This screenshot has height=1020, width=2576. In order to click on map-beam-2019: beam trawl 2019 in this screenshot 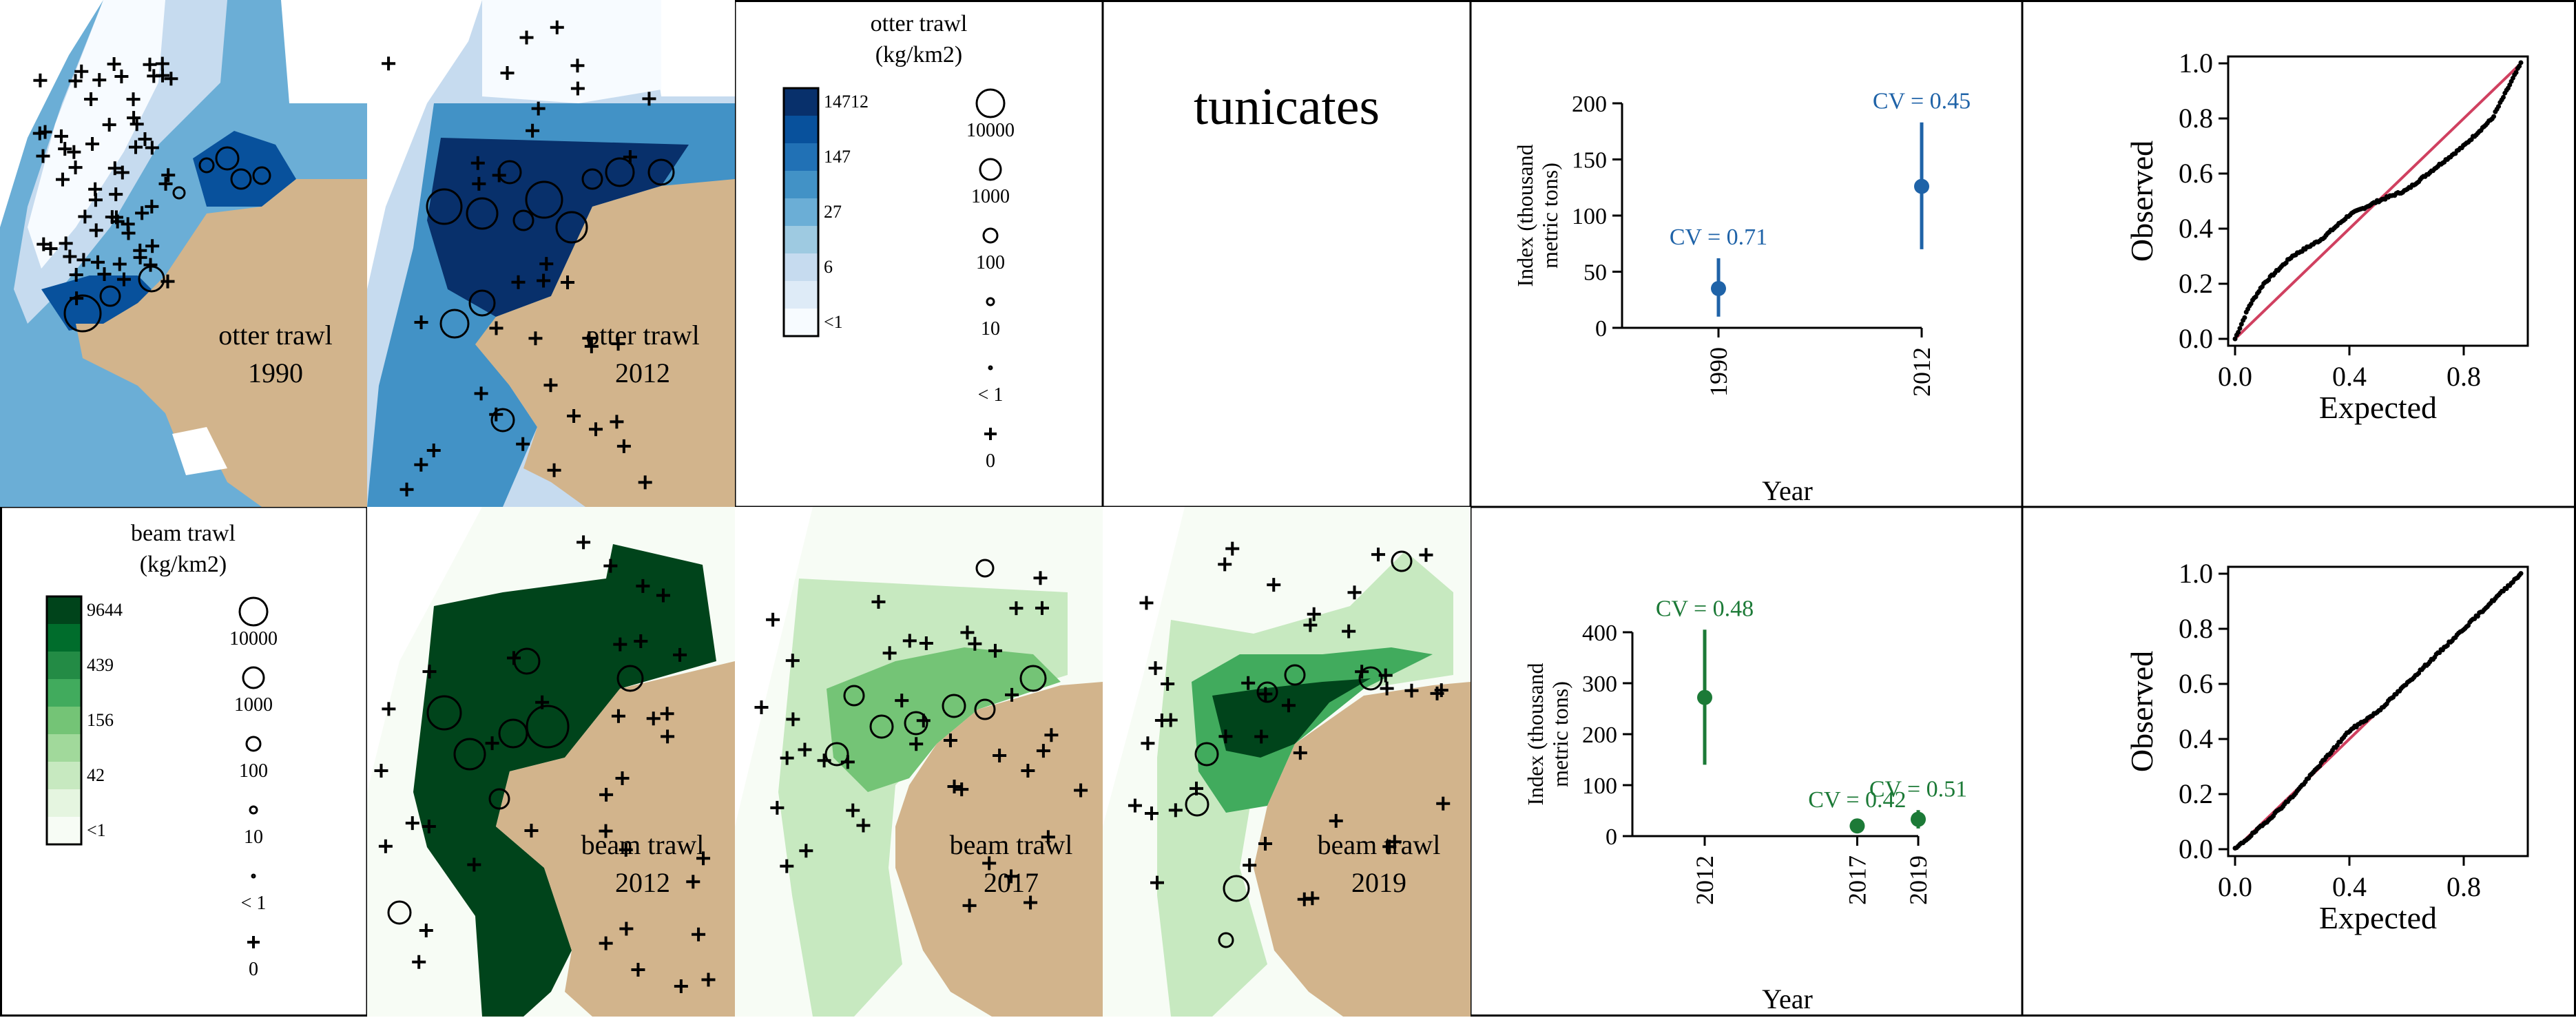, I will do `click(1287, 762)`.